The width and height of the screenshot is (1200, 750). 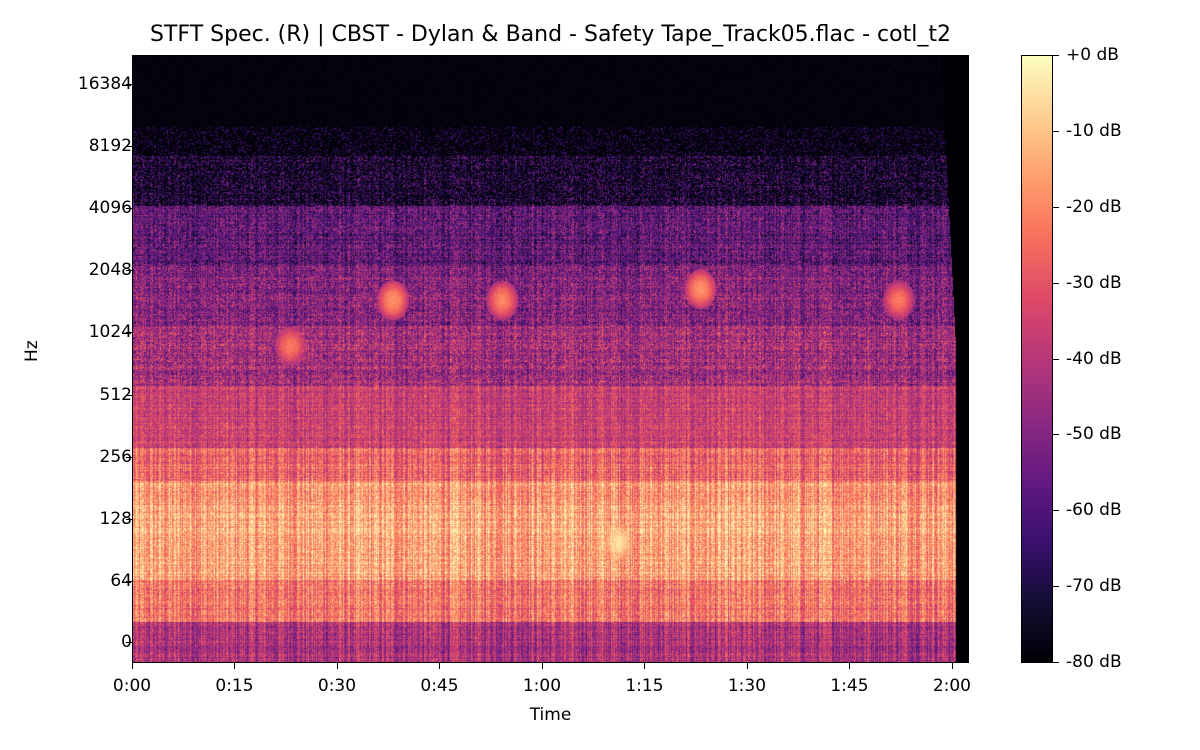 I want to click on y-tick-label: 512, so click(x=115, y=395).